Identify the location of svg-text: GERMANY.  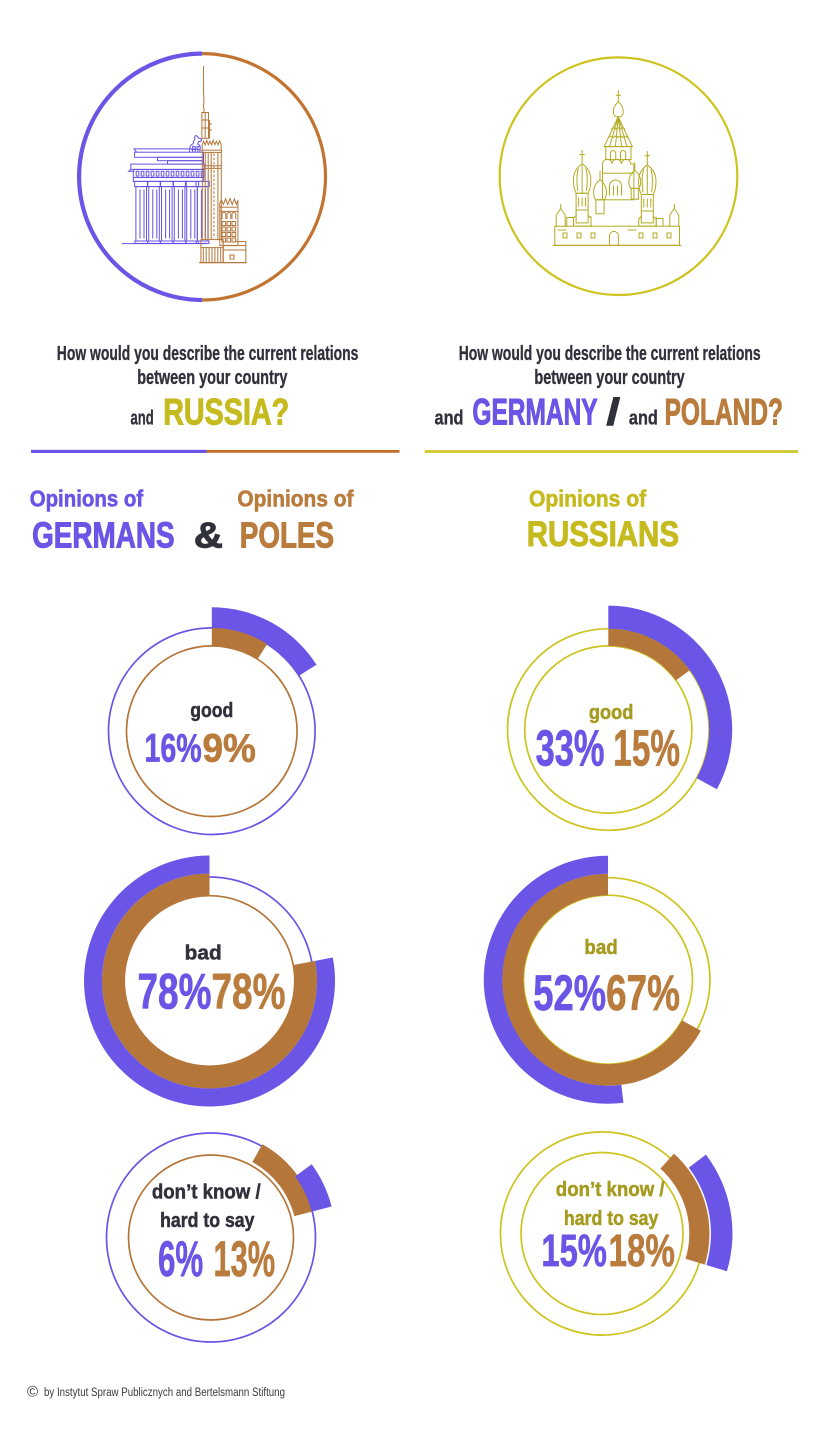
(534, 411).